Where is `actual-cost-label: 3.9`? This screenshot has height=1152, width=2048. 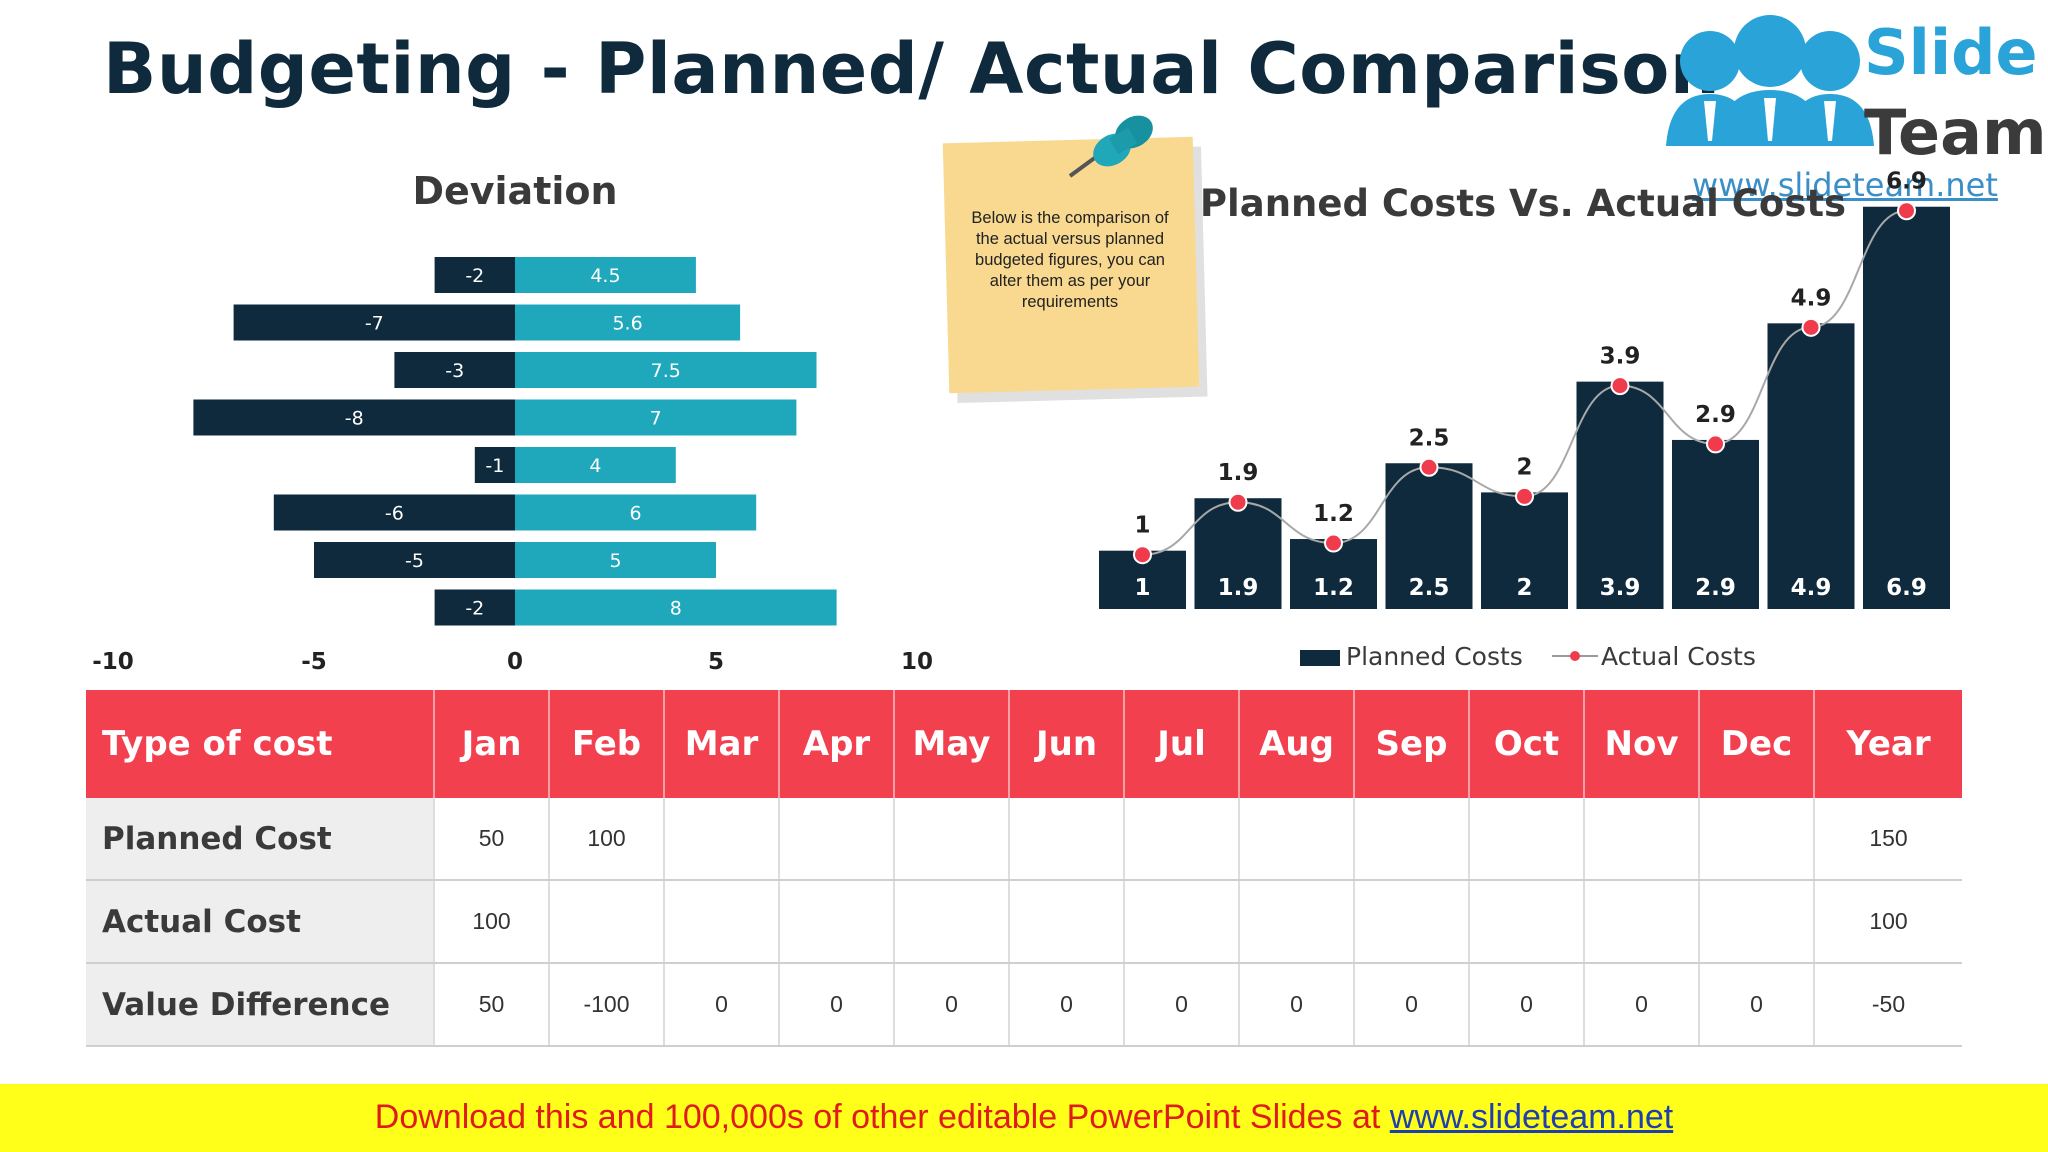 actual-cost-label: 3.9 is located at coordinates (1620, 357).